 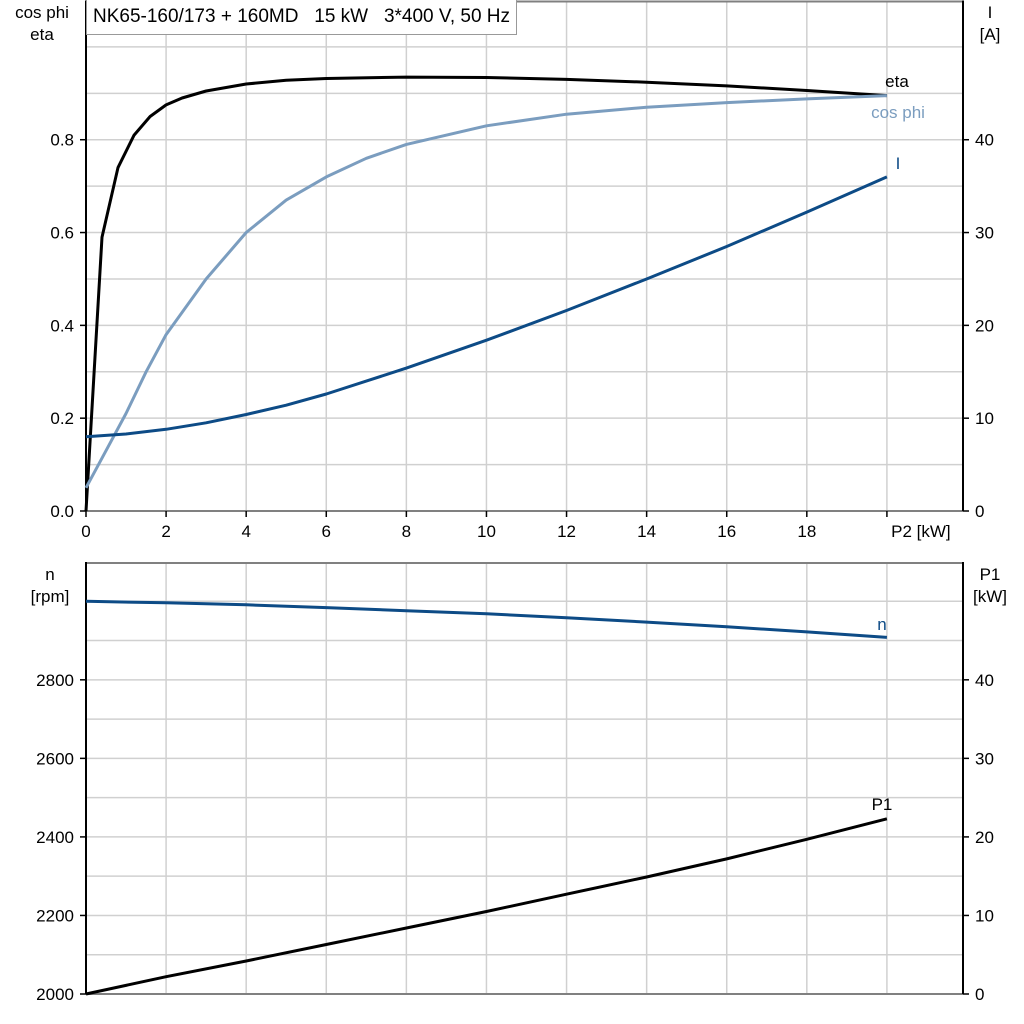 I want to click on y-tick-label-left: 2400, so click(x=55, y=837).